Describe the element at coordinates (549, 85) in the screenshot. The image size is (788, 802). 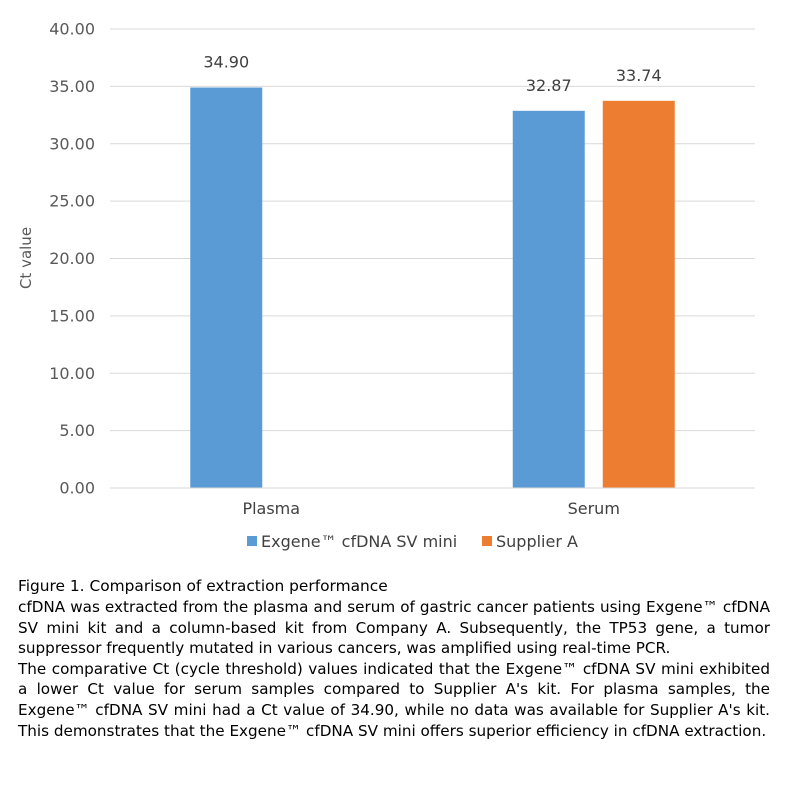
I see `bar-data-label: 32.87` at that location.